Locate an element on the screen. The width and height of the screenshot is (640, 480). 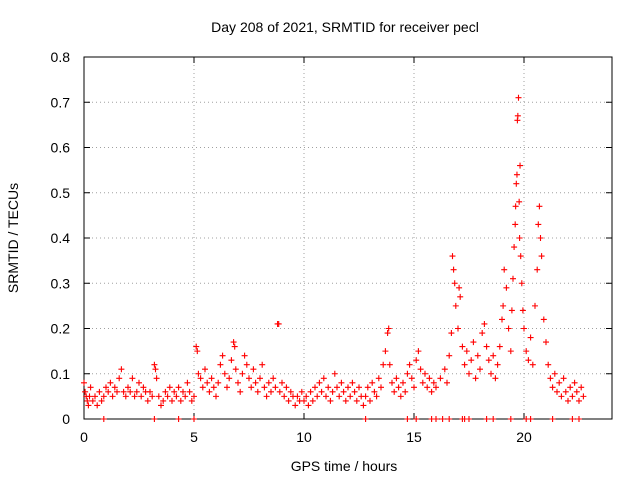
y-tick-label: 0 is located at coordinates (66, 419).